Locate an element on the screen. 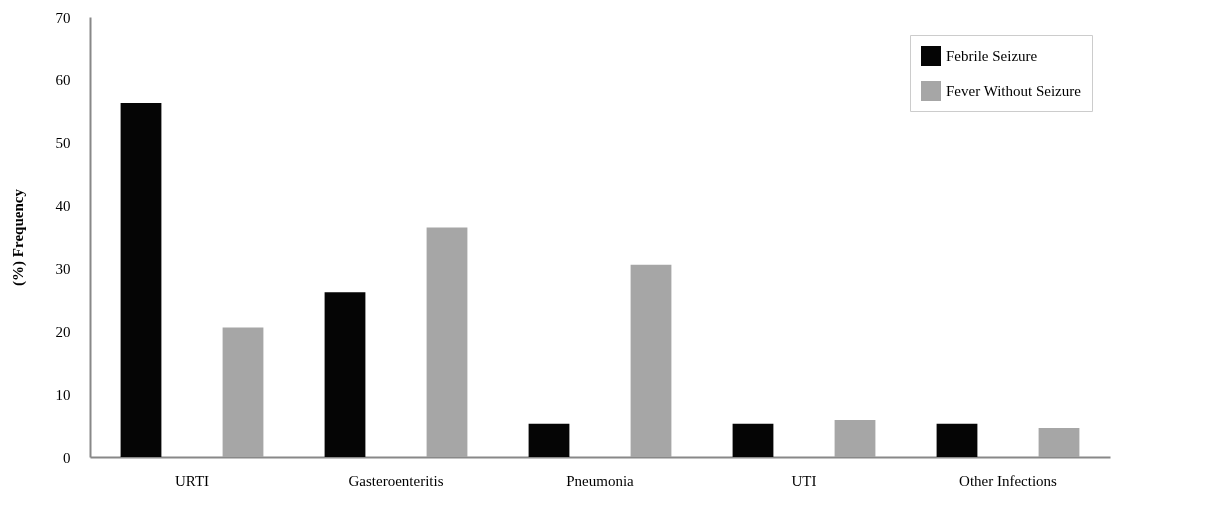 This screenshot has width=1208, height=513. y-axis-title: (%) Frequency is located at coordinates (18, 237).